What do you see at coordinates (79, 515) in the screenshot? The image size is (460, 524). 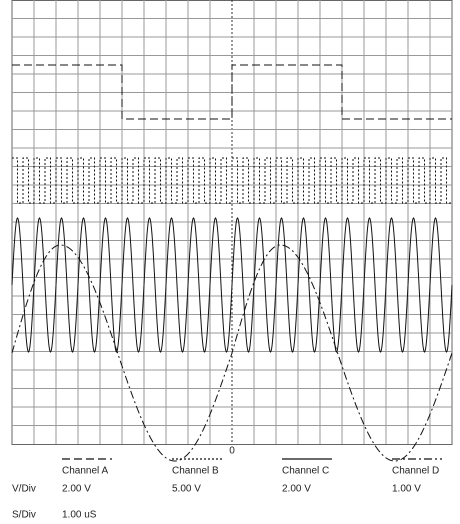 I see `s-div-value: 1.00 uS` at bounding box center [79, 515].